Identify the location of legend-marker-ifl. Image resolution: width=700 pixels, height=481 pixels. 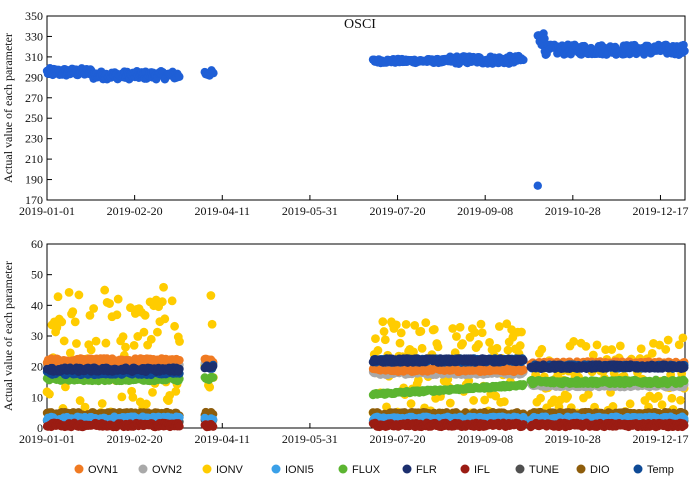
(465, 469).